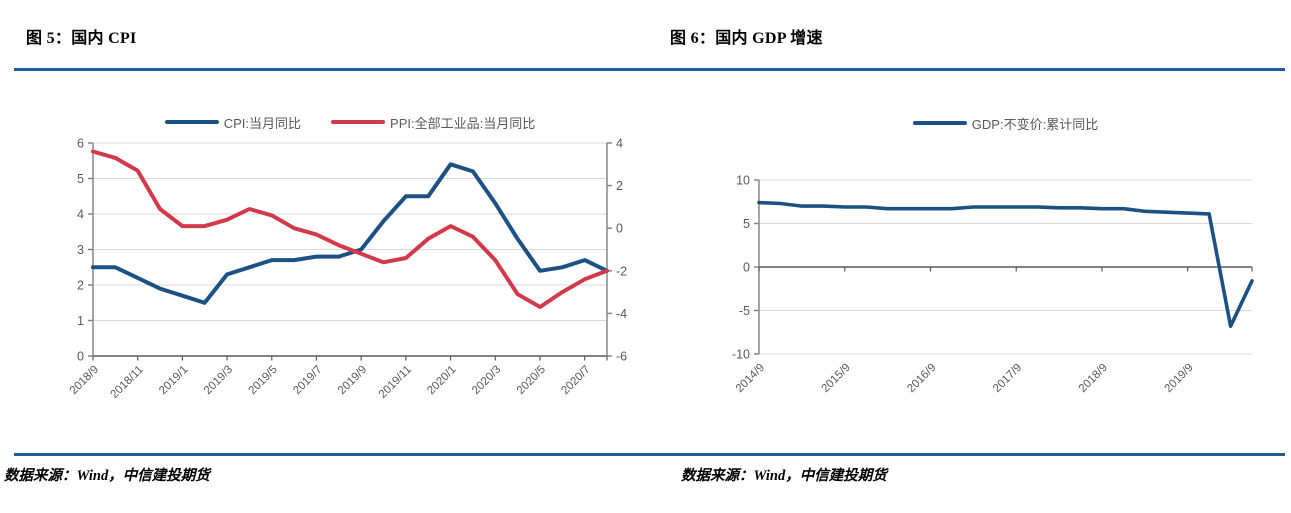 The width and height of the screenshot is (1291, 513). What do you see at coordinates (649, 454) in the screenshot?
I see `bottom-divider-rule` at bounding box center [649, 454].